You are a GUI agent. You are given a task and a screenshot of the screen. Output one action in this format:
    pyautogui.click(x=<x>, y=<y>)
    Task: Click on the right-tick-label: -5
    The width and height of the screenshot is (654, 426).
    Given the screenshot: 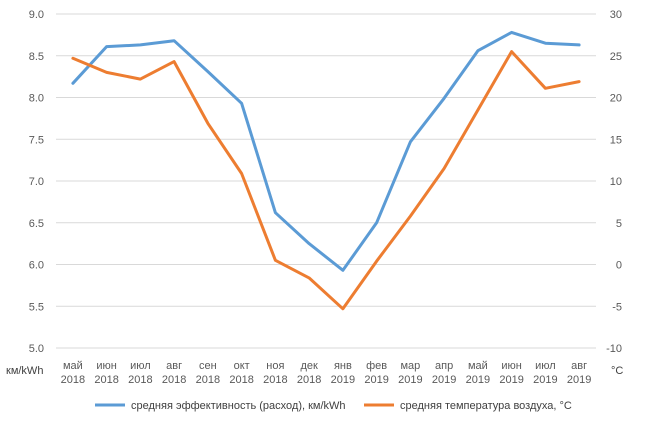 What is the action you would take?
    pyautogui.click(x=617, y=307)
    